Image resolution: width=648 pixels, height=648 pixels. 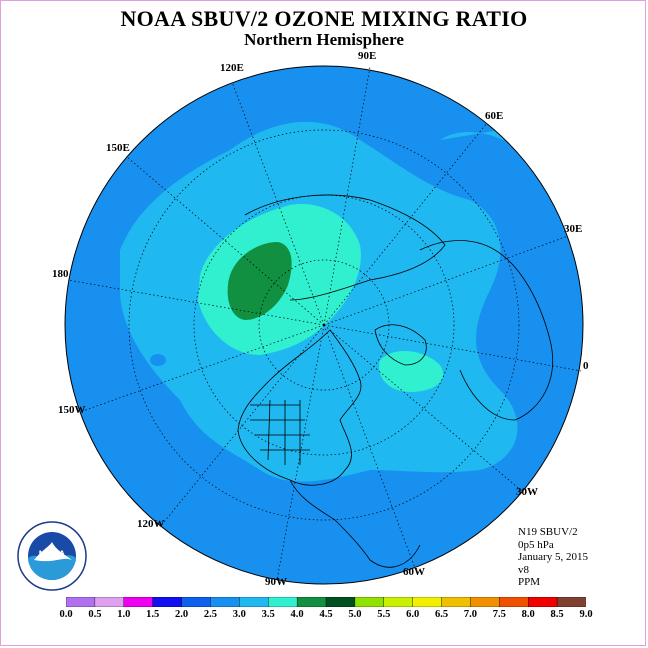 What do you see at coordinates (413, 614) in the screenshot?
I see `colorbar-tick-label: 6.0` at bounding box center [413, 614].